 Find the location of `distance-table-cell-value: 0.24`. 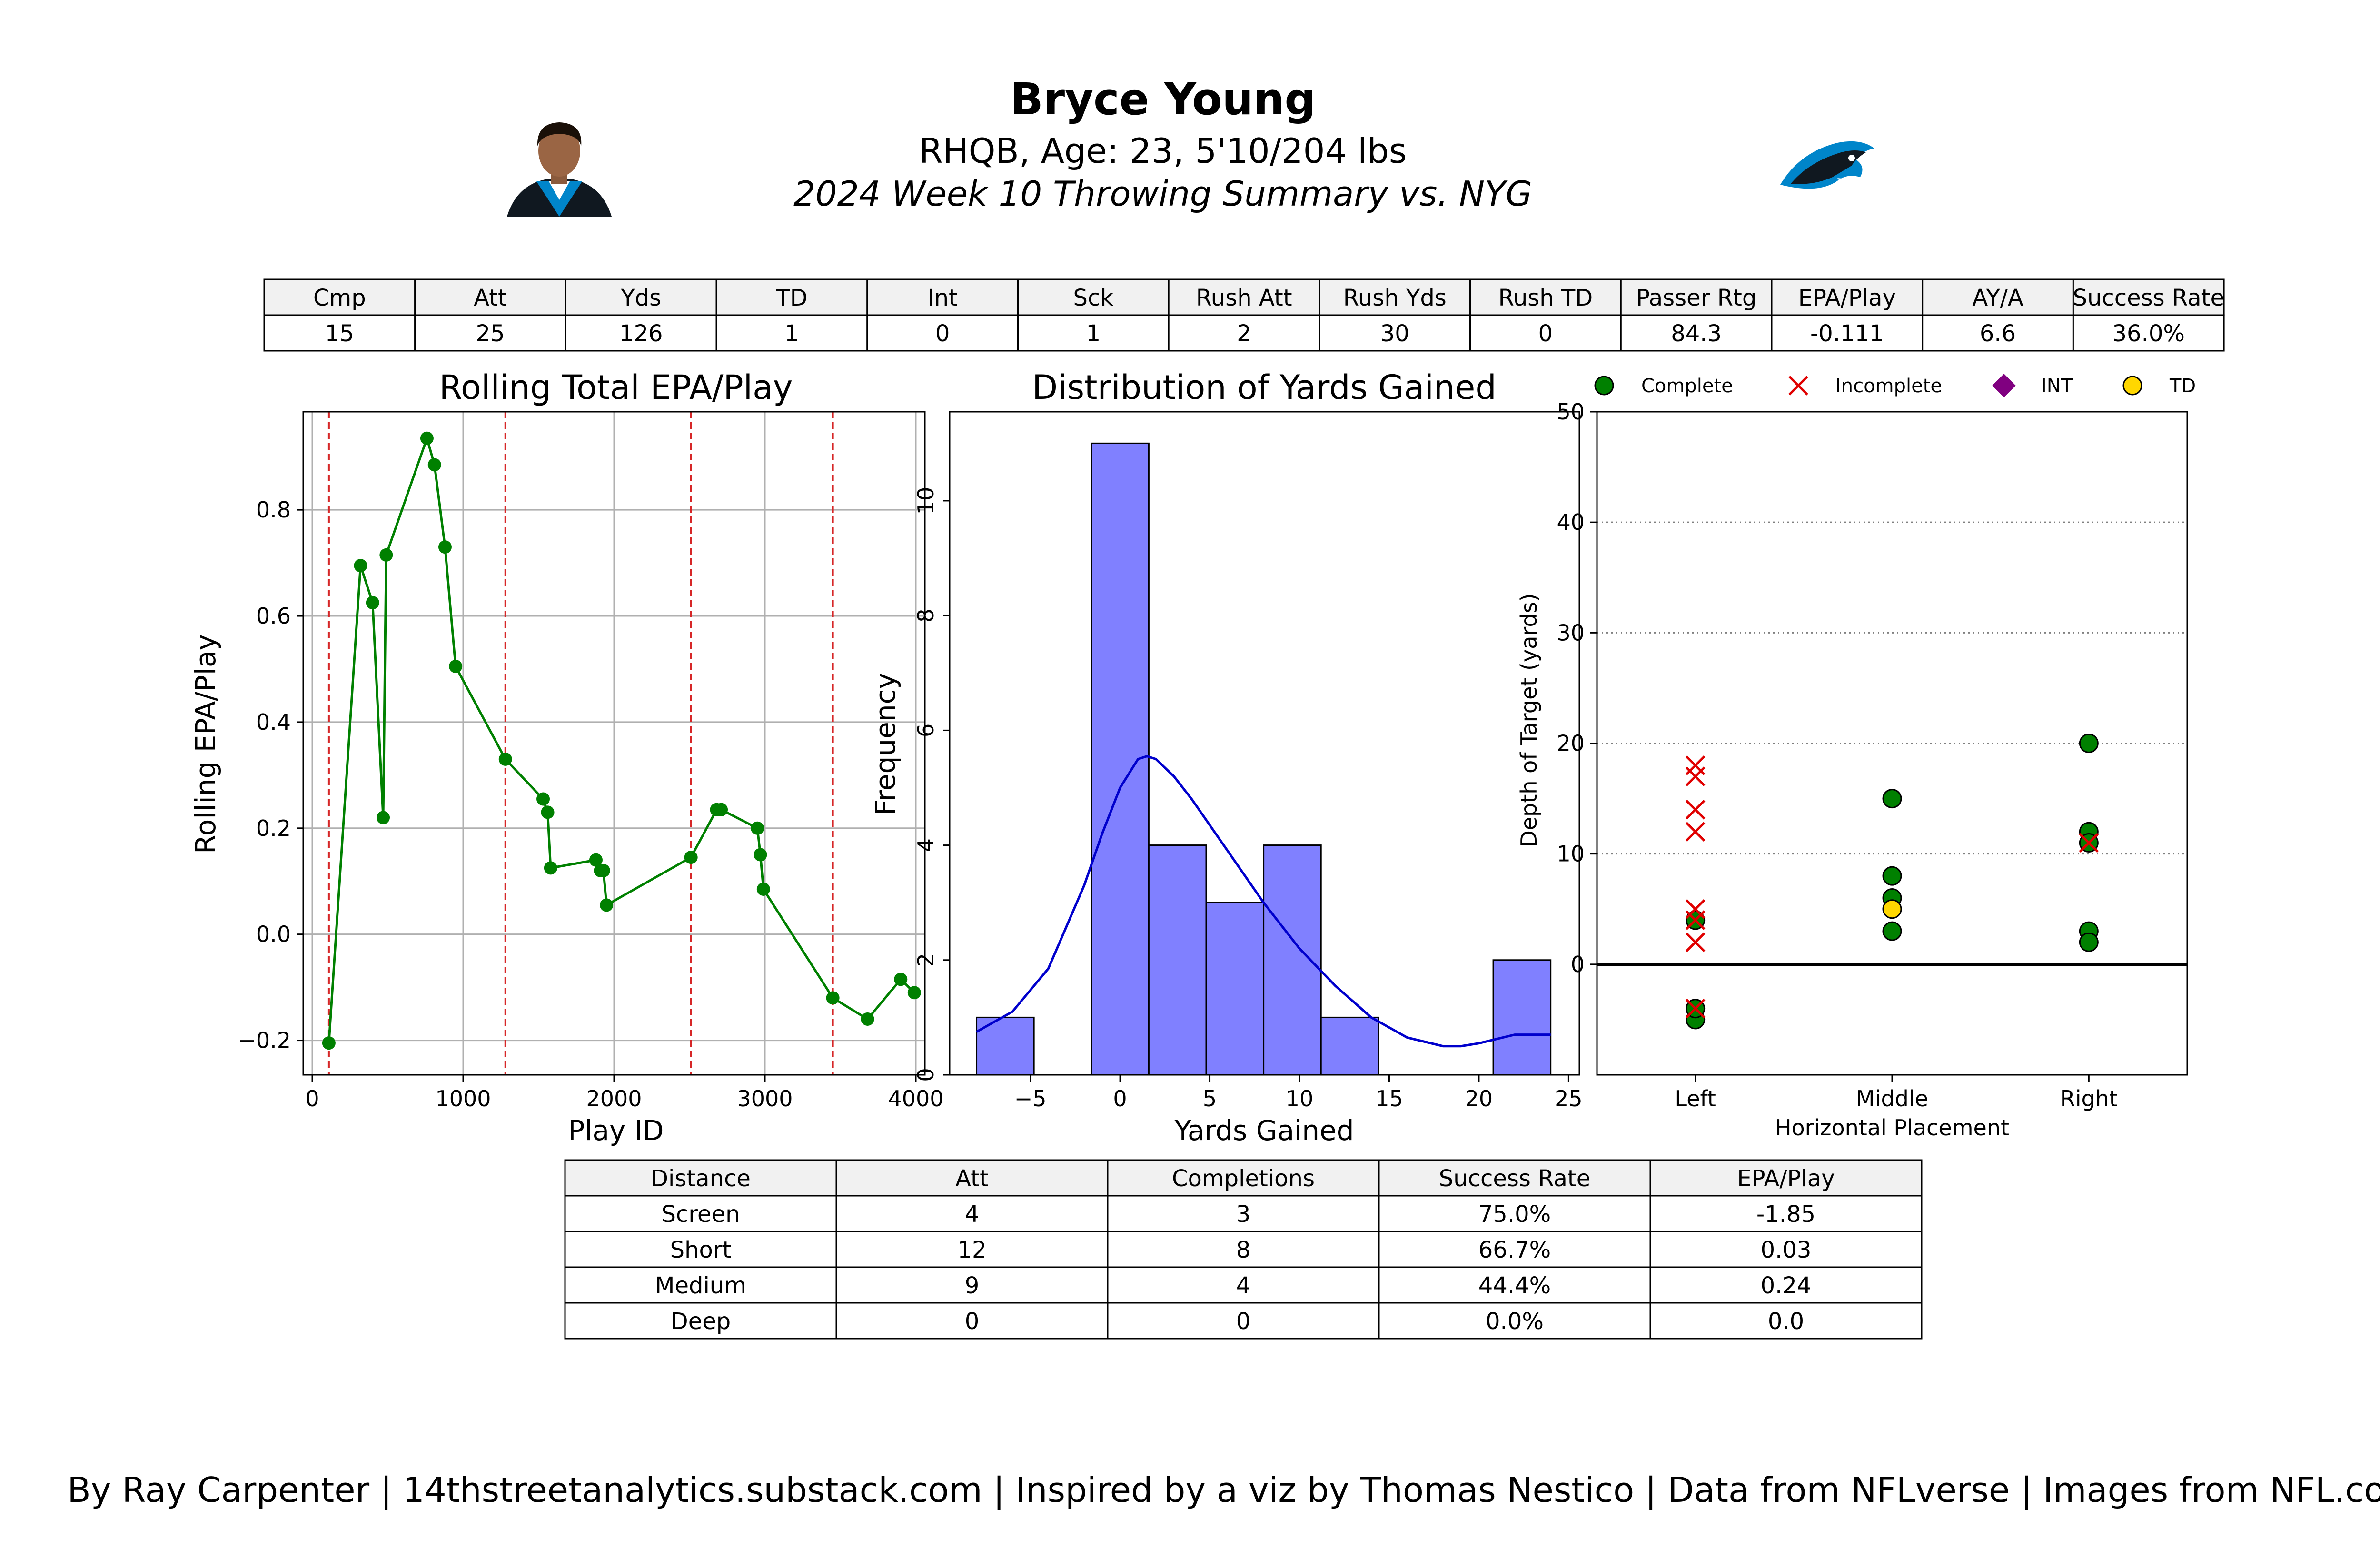

distance-table-cell-value: 0.24 is located at coordinates (1786, 1285).